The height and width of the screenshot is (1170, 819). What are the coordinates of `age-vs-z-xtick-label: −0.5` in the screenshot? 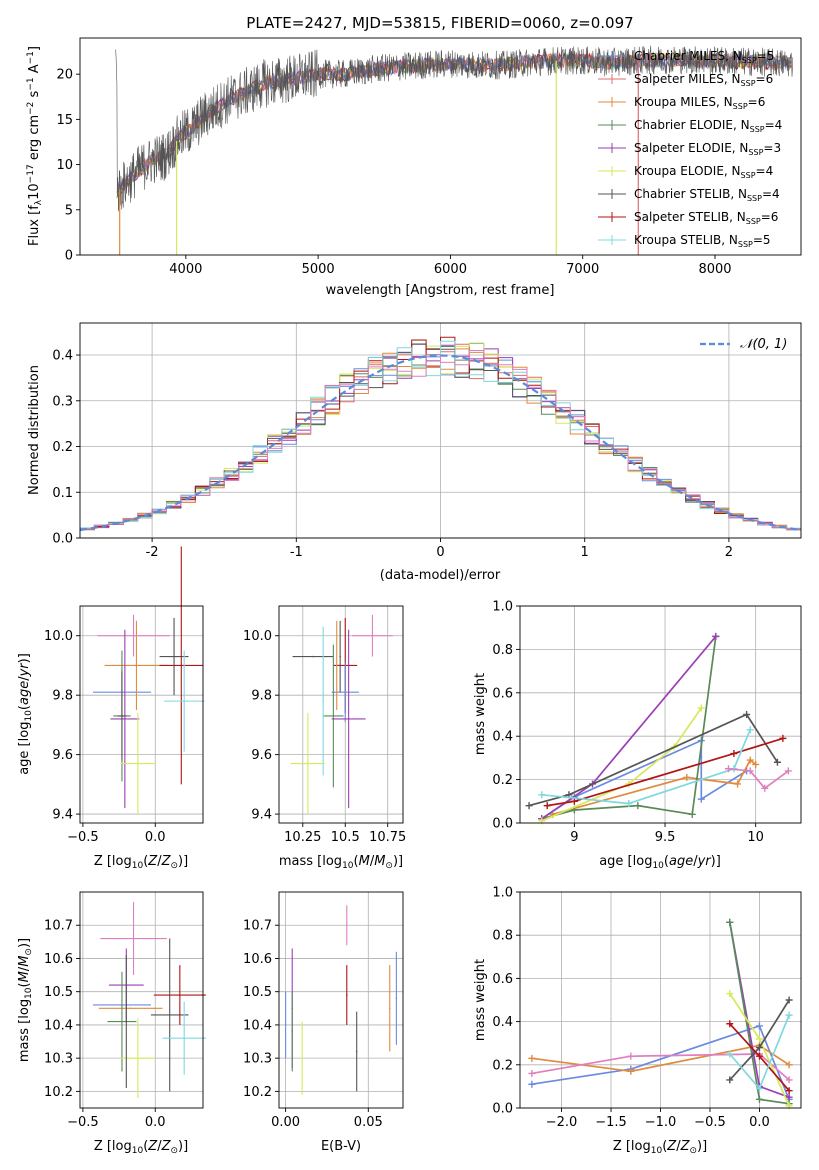 It's located at (83, 837).